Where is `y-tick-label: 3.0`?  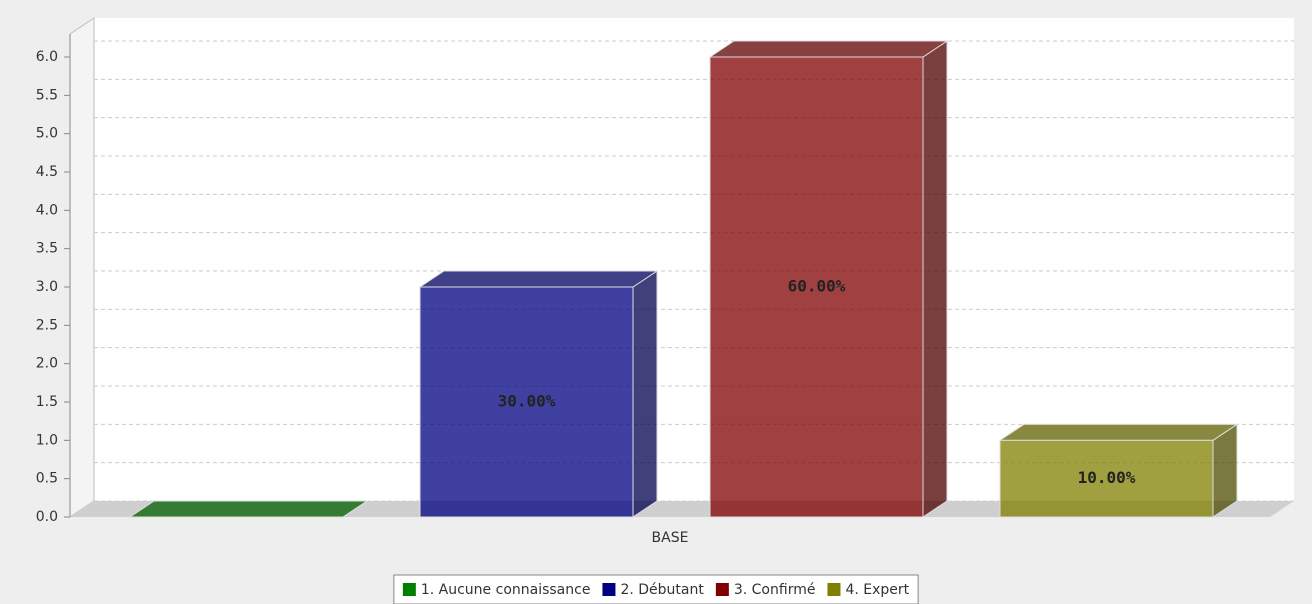 y-tick-label: 3.0 is located at coordinates (47, 287).